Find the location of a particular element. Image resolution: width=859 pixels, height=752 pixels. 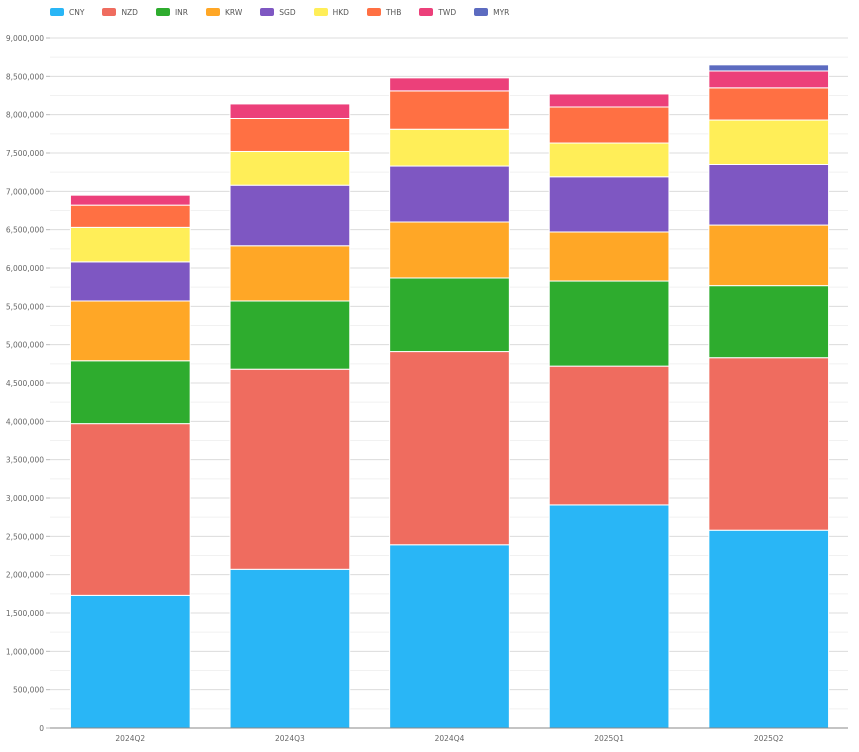

y-tick-label: 7,500,000 is located at coordinates (25, 153).